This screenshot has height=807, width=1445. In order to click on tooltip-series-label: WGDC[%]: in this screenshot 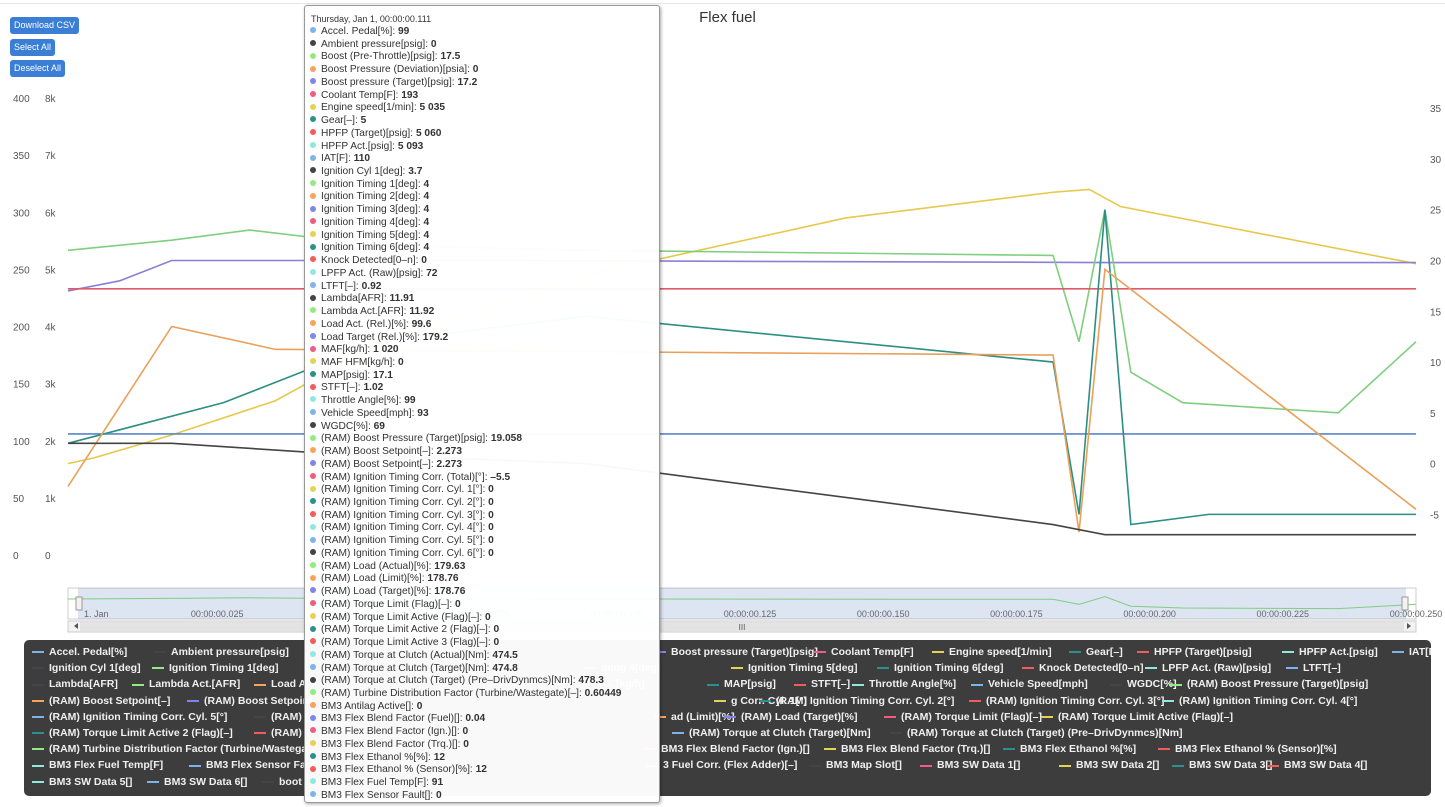, I will do `click(347, 426)`.